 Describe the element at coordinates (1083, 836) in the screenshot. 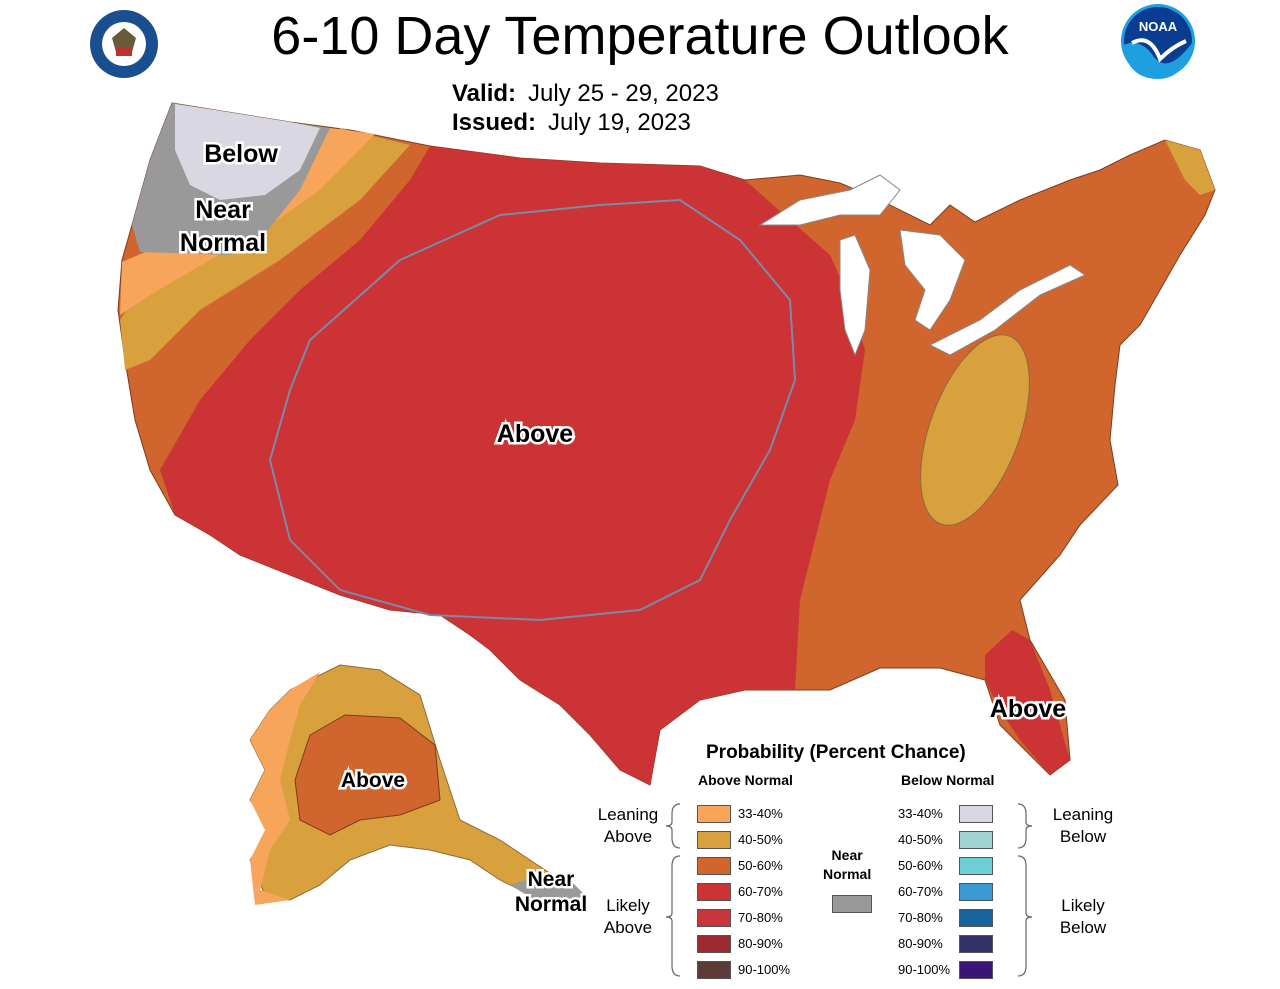

I see `leaning-below-line2: Below` at that location.